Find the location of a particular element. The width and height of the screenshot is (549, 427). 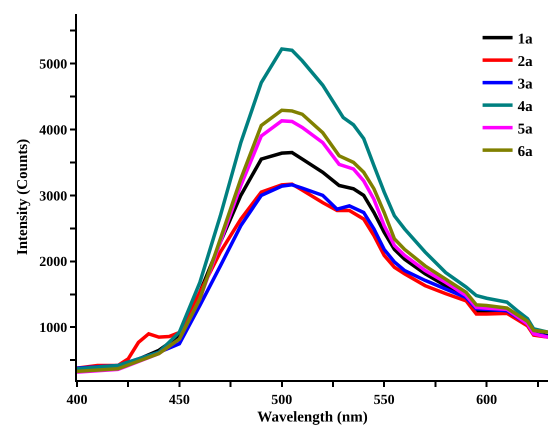

x-tick-label: 500 is located at coordinates (281, 400).